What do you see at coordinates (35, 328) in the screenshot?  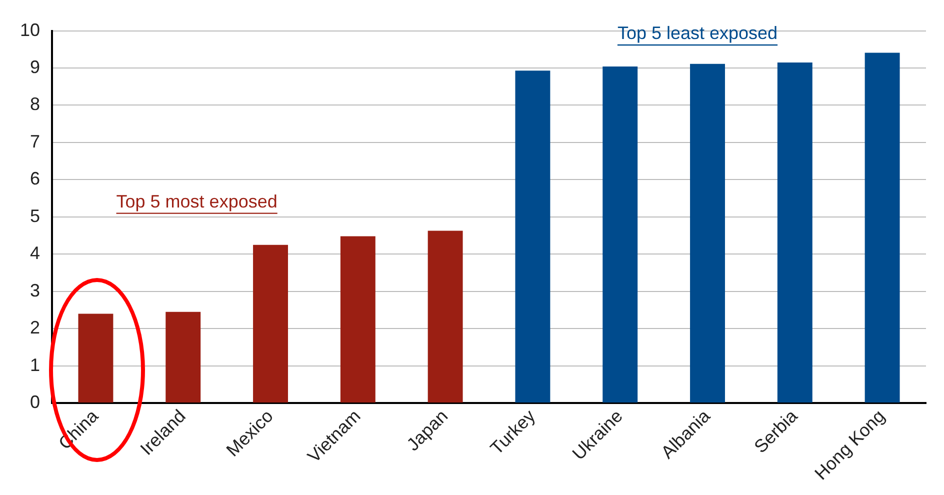 I see `y-tick-label: 2` at bounding box center [35, 328].